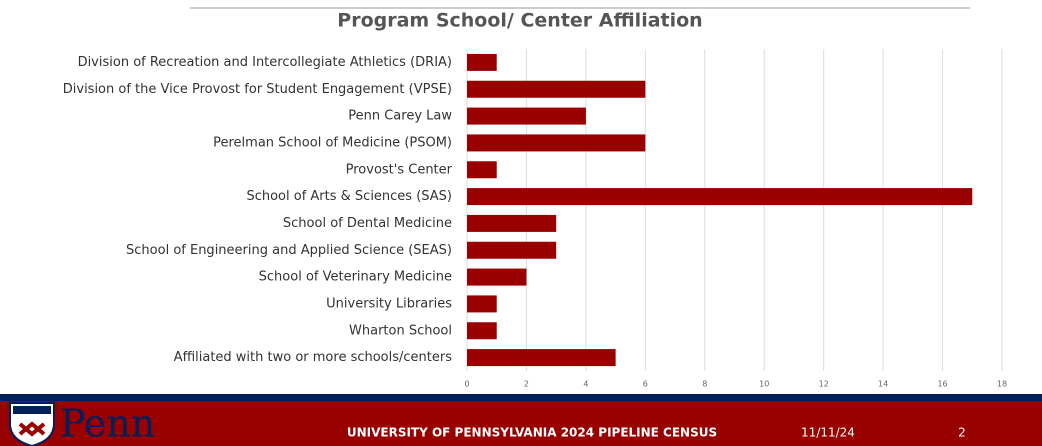  Describe the element at coordinates (399, 169) in the screenshot. I see `y-tick-label: Provost's Center` at that location.